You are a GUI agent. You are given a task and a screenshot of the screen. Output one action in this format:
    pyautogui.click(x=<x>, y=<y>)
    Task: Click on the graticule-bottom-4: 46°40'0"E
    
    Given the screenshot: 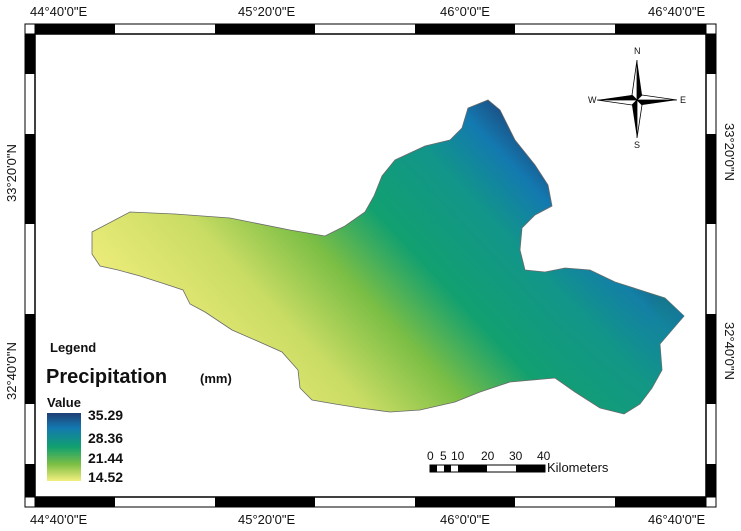 What is the action you would take?
    pyautogui.click(x=677, y=519)
    